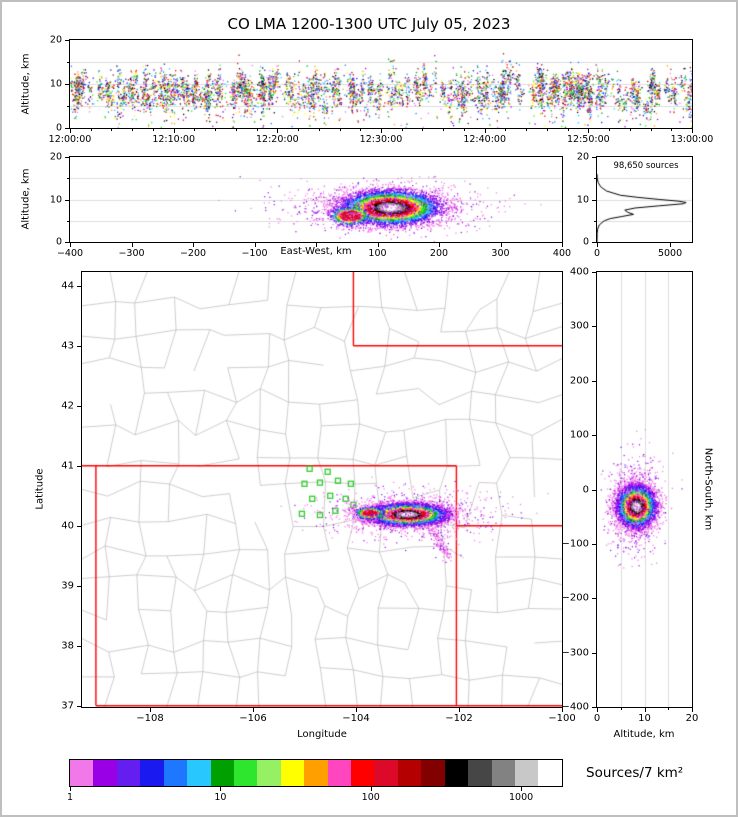  Describe the element at coordinates (70, 139) in the screenshot. I see `tick-label: 12:00:00` at that location.